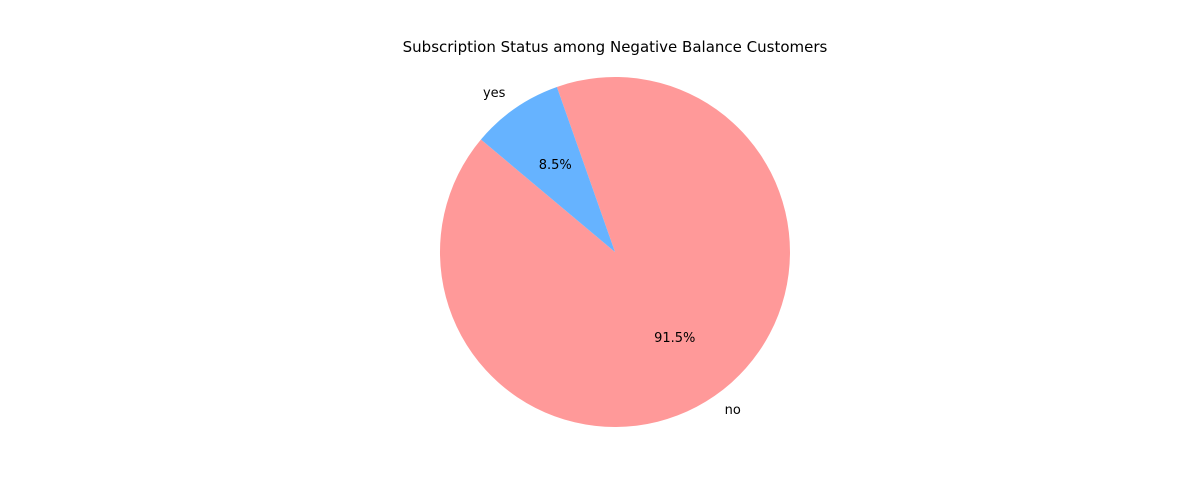  What do you see at coordinates (674, 338) in the screenshot?
I see `percent-label-no: 91.5%` at bounding box center [674, 338].